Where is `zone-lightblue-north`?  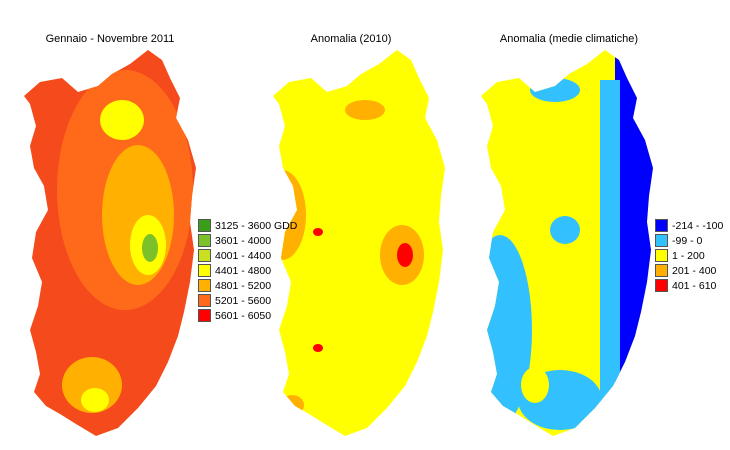 zone-lightblue-north is located at coordinates (555, 90).